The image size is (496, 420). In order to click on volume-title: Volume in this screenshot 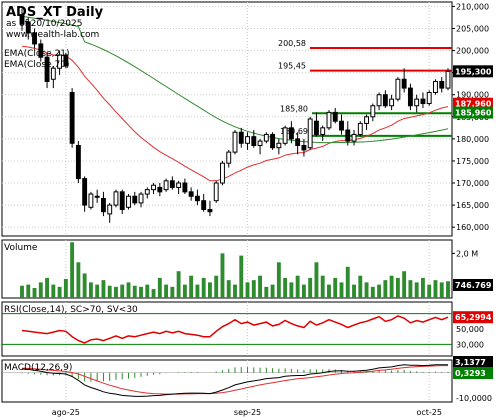, I will do `click(21, 248)`.